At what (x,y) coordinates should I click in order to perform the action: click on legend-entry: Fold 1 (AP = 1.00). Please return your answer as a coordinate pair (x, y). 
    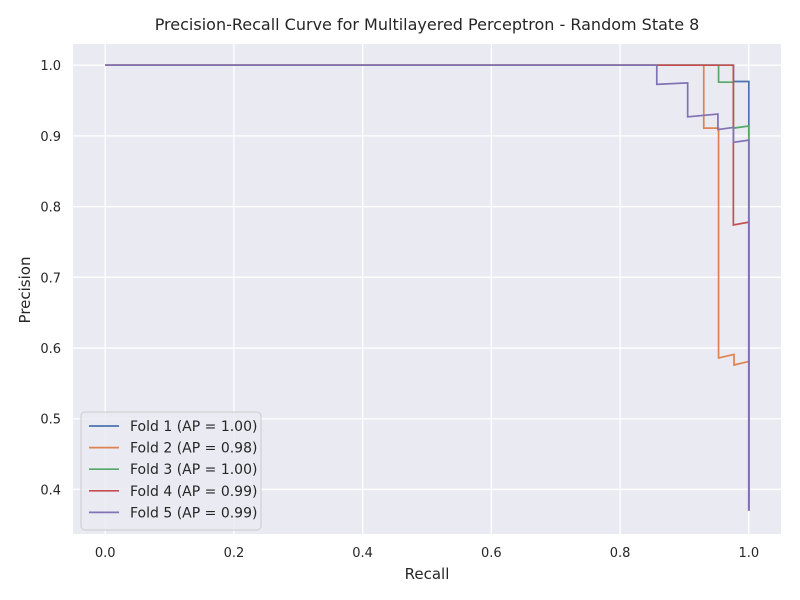
    Looking at the image, I should click on (193, 427).